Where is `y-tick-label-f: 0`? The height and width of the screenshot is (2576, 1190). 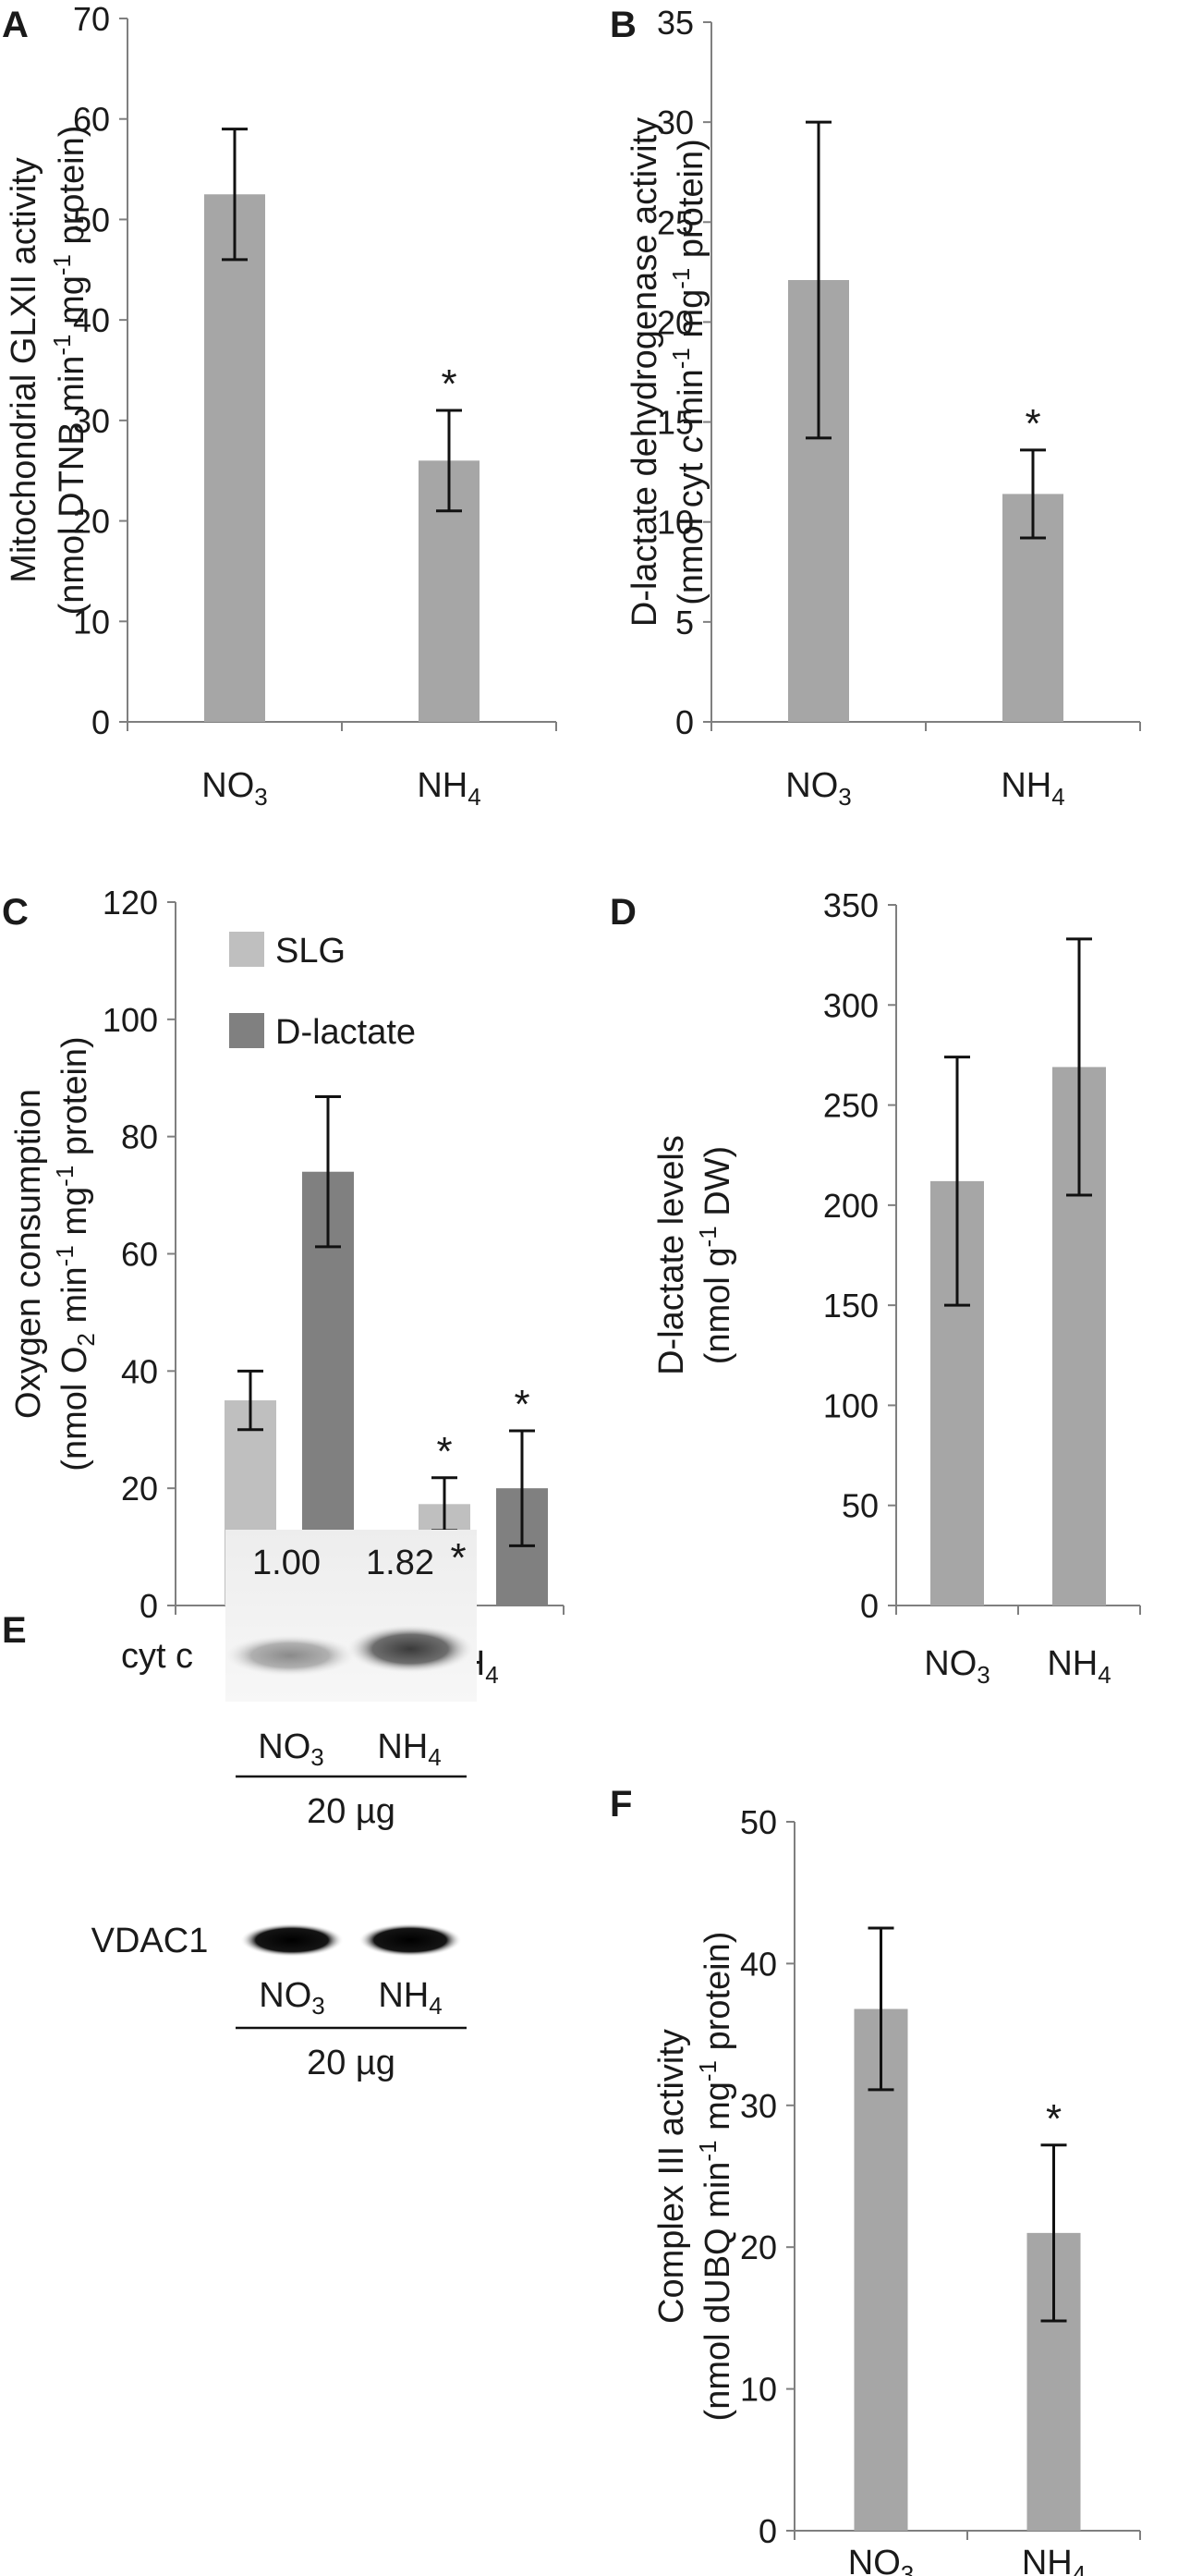 y-tick-label-f: 0 is located at coordinates (768, 2531).